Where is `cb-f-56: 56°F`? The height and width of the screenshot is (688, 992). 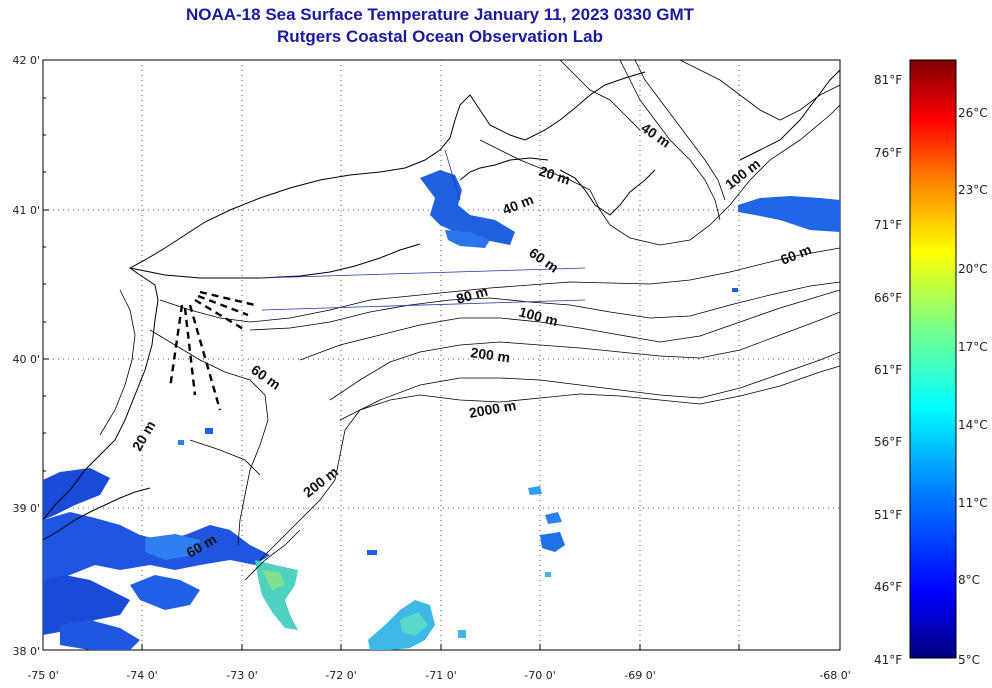 cb-f-56: 56°F is located at coordinates (888, 442).